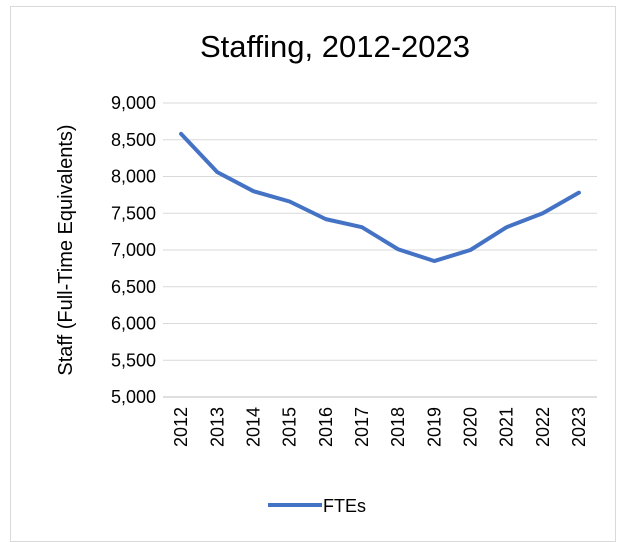  I want to click on x-tick-label: 2013, so click(217, 427).